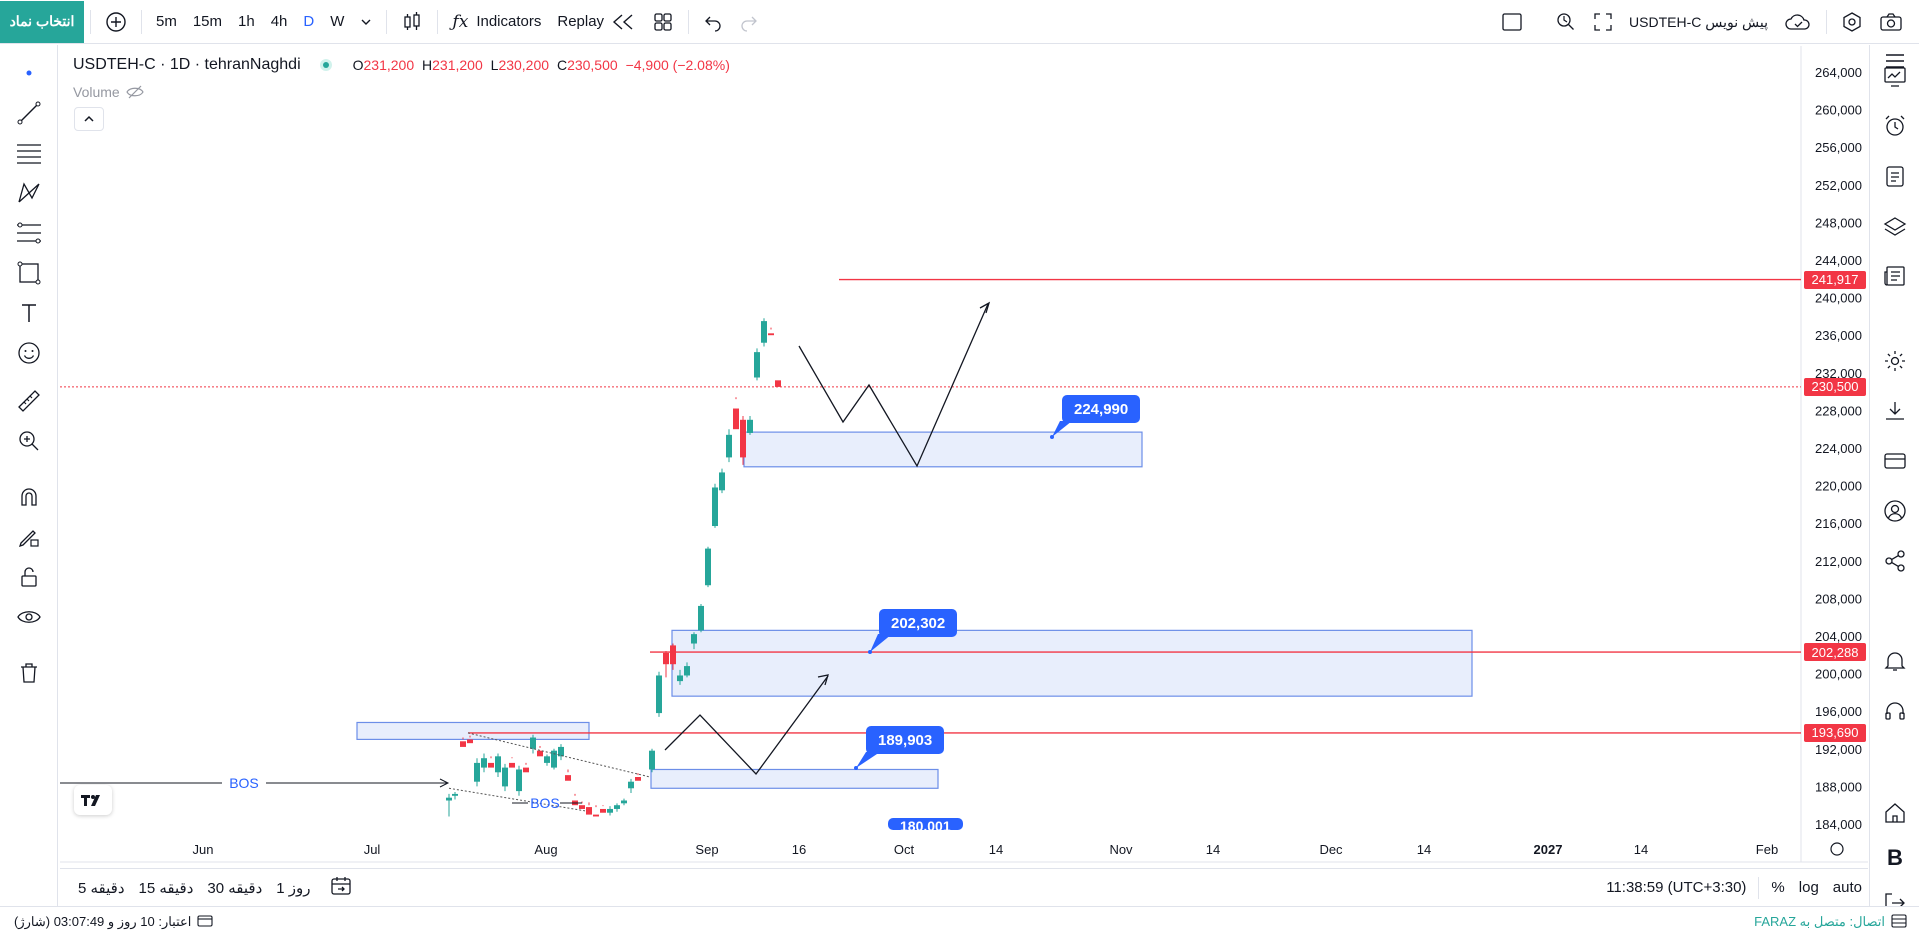 The image size is (1919, 937). Describe the element at coordinates (187, 64) in the screenshot. I see `legend-title: USDTEH-C · 1D · tehranNaghdi` at that location.